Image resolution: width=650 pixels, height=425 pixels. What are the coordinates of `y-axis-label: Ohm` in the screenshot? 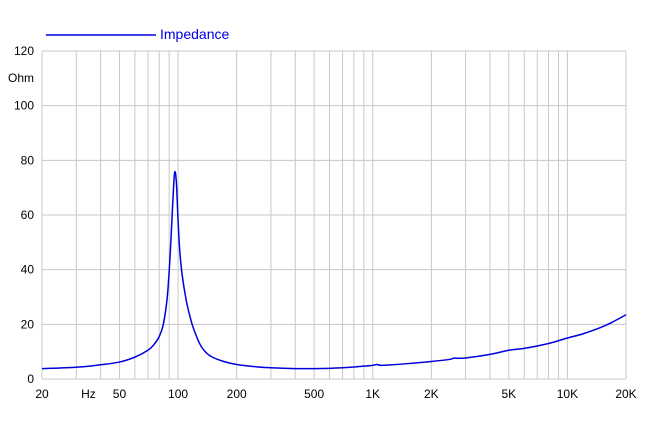 It's located at (21, 78).